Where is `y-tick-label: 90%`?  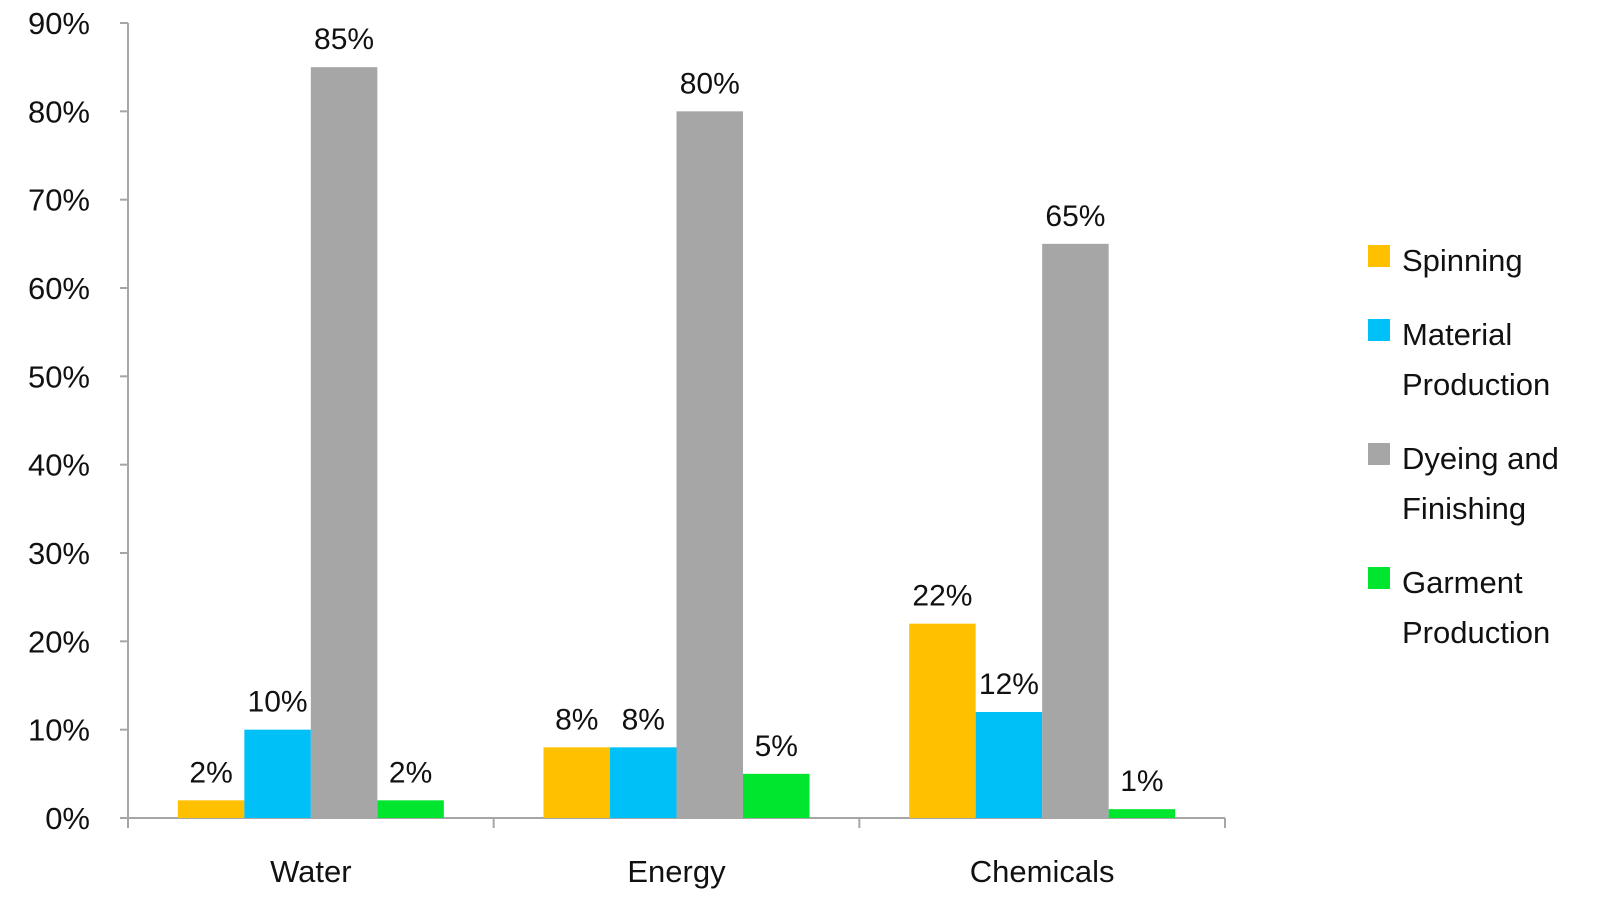
y-tick-label: 90% is located at coordinates (59, 23).